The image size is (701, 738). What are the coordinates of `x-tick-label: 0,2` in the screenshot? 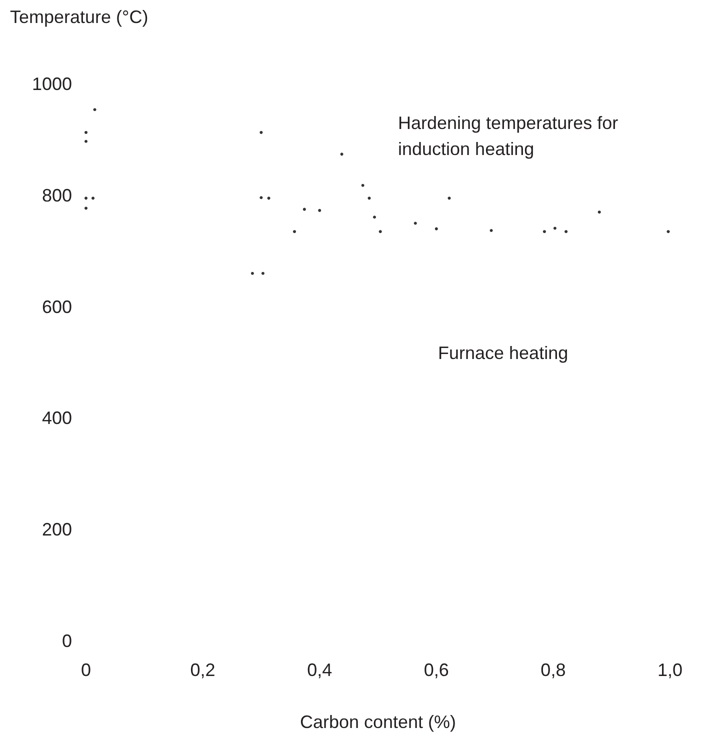 It's located at (203, 670).